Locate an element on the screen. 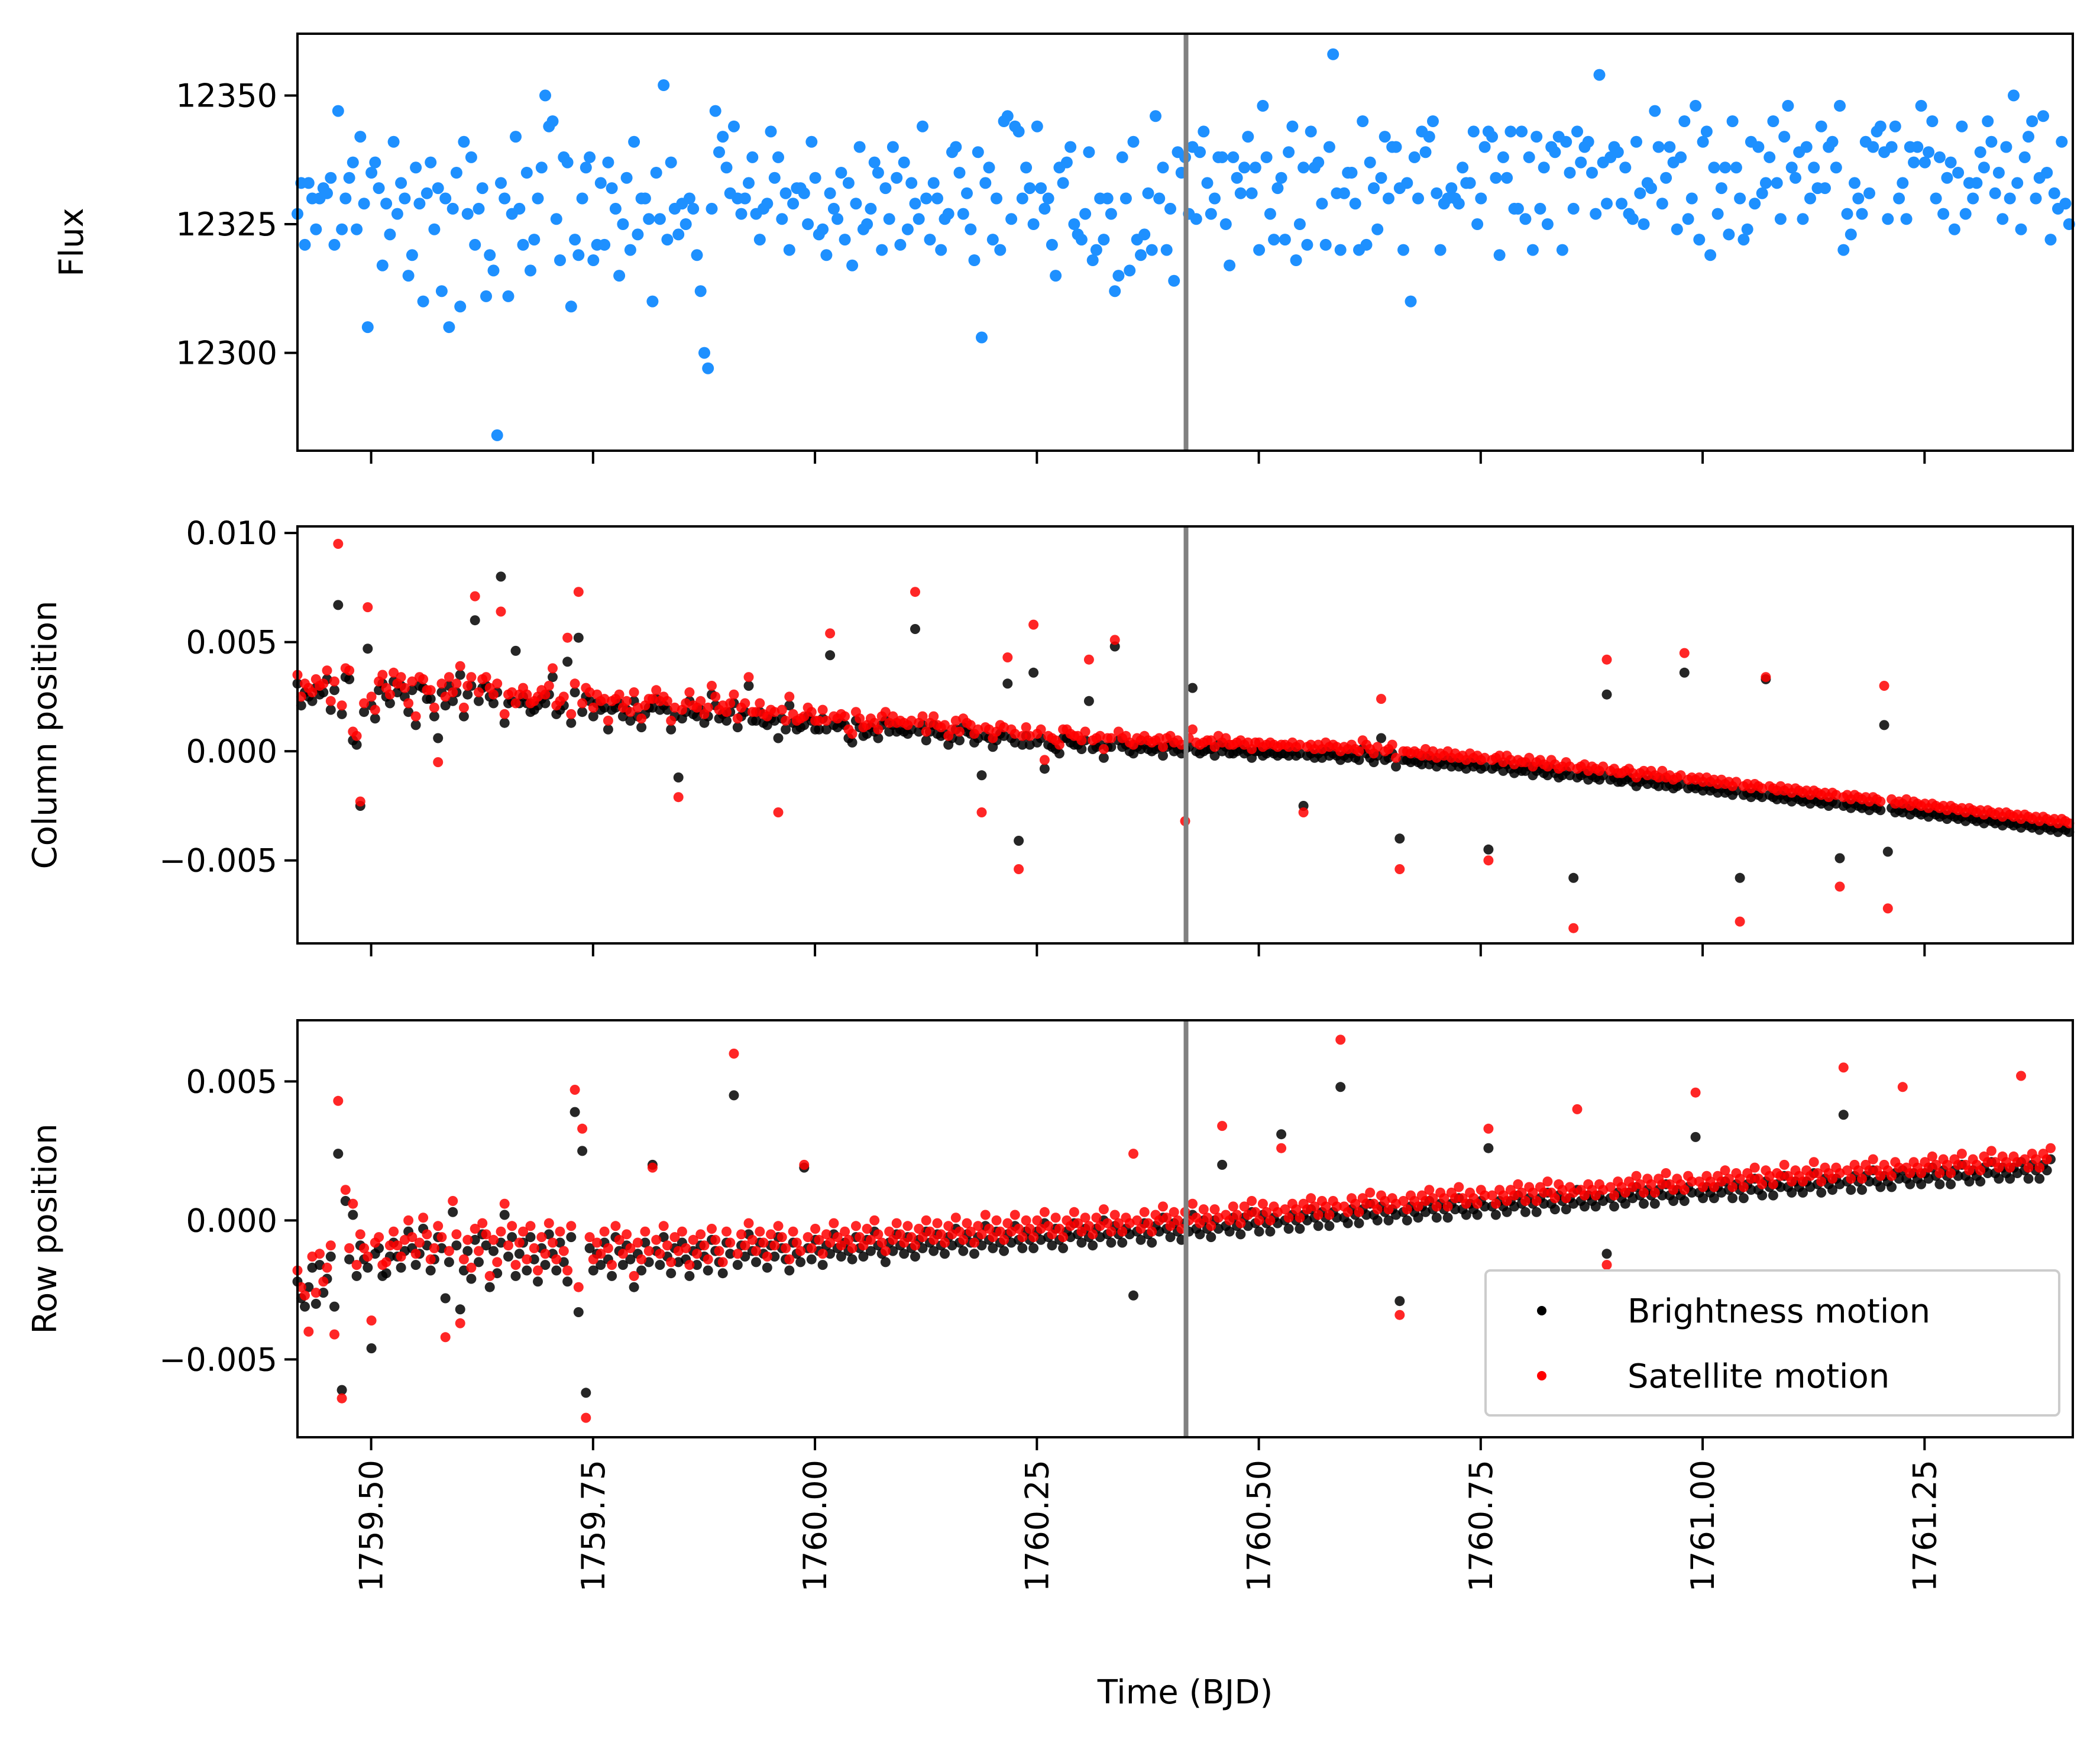 The width and height of the screenshot is (2100, 1746). x-tick-label: 1761.25 is located at coordinates (1924, 1526).